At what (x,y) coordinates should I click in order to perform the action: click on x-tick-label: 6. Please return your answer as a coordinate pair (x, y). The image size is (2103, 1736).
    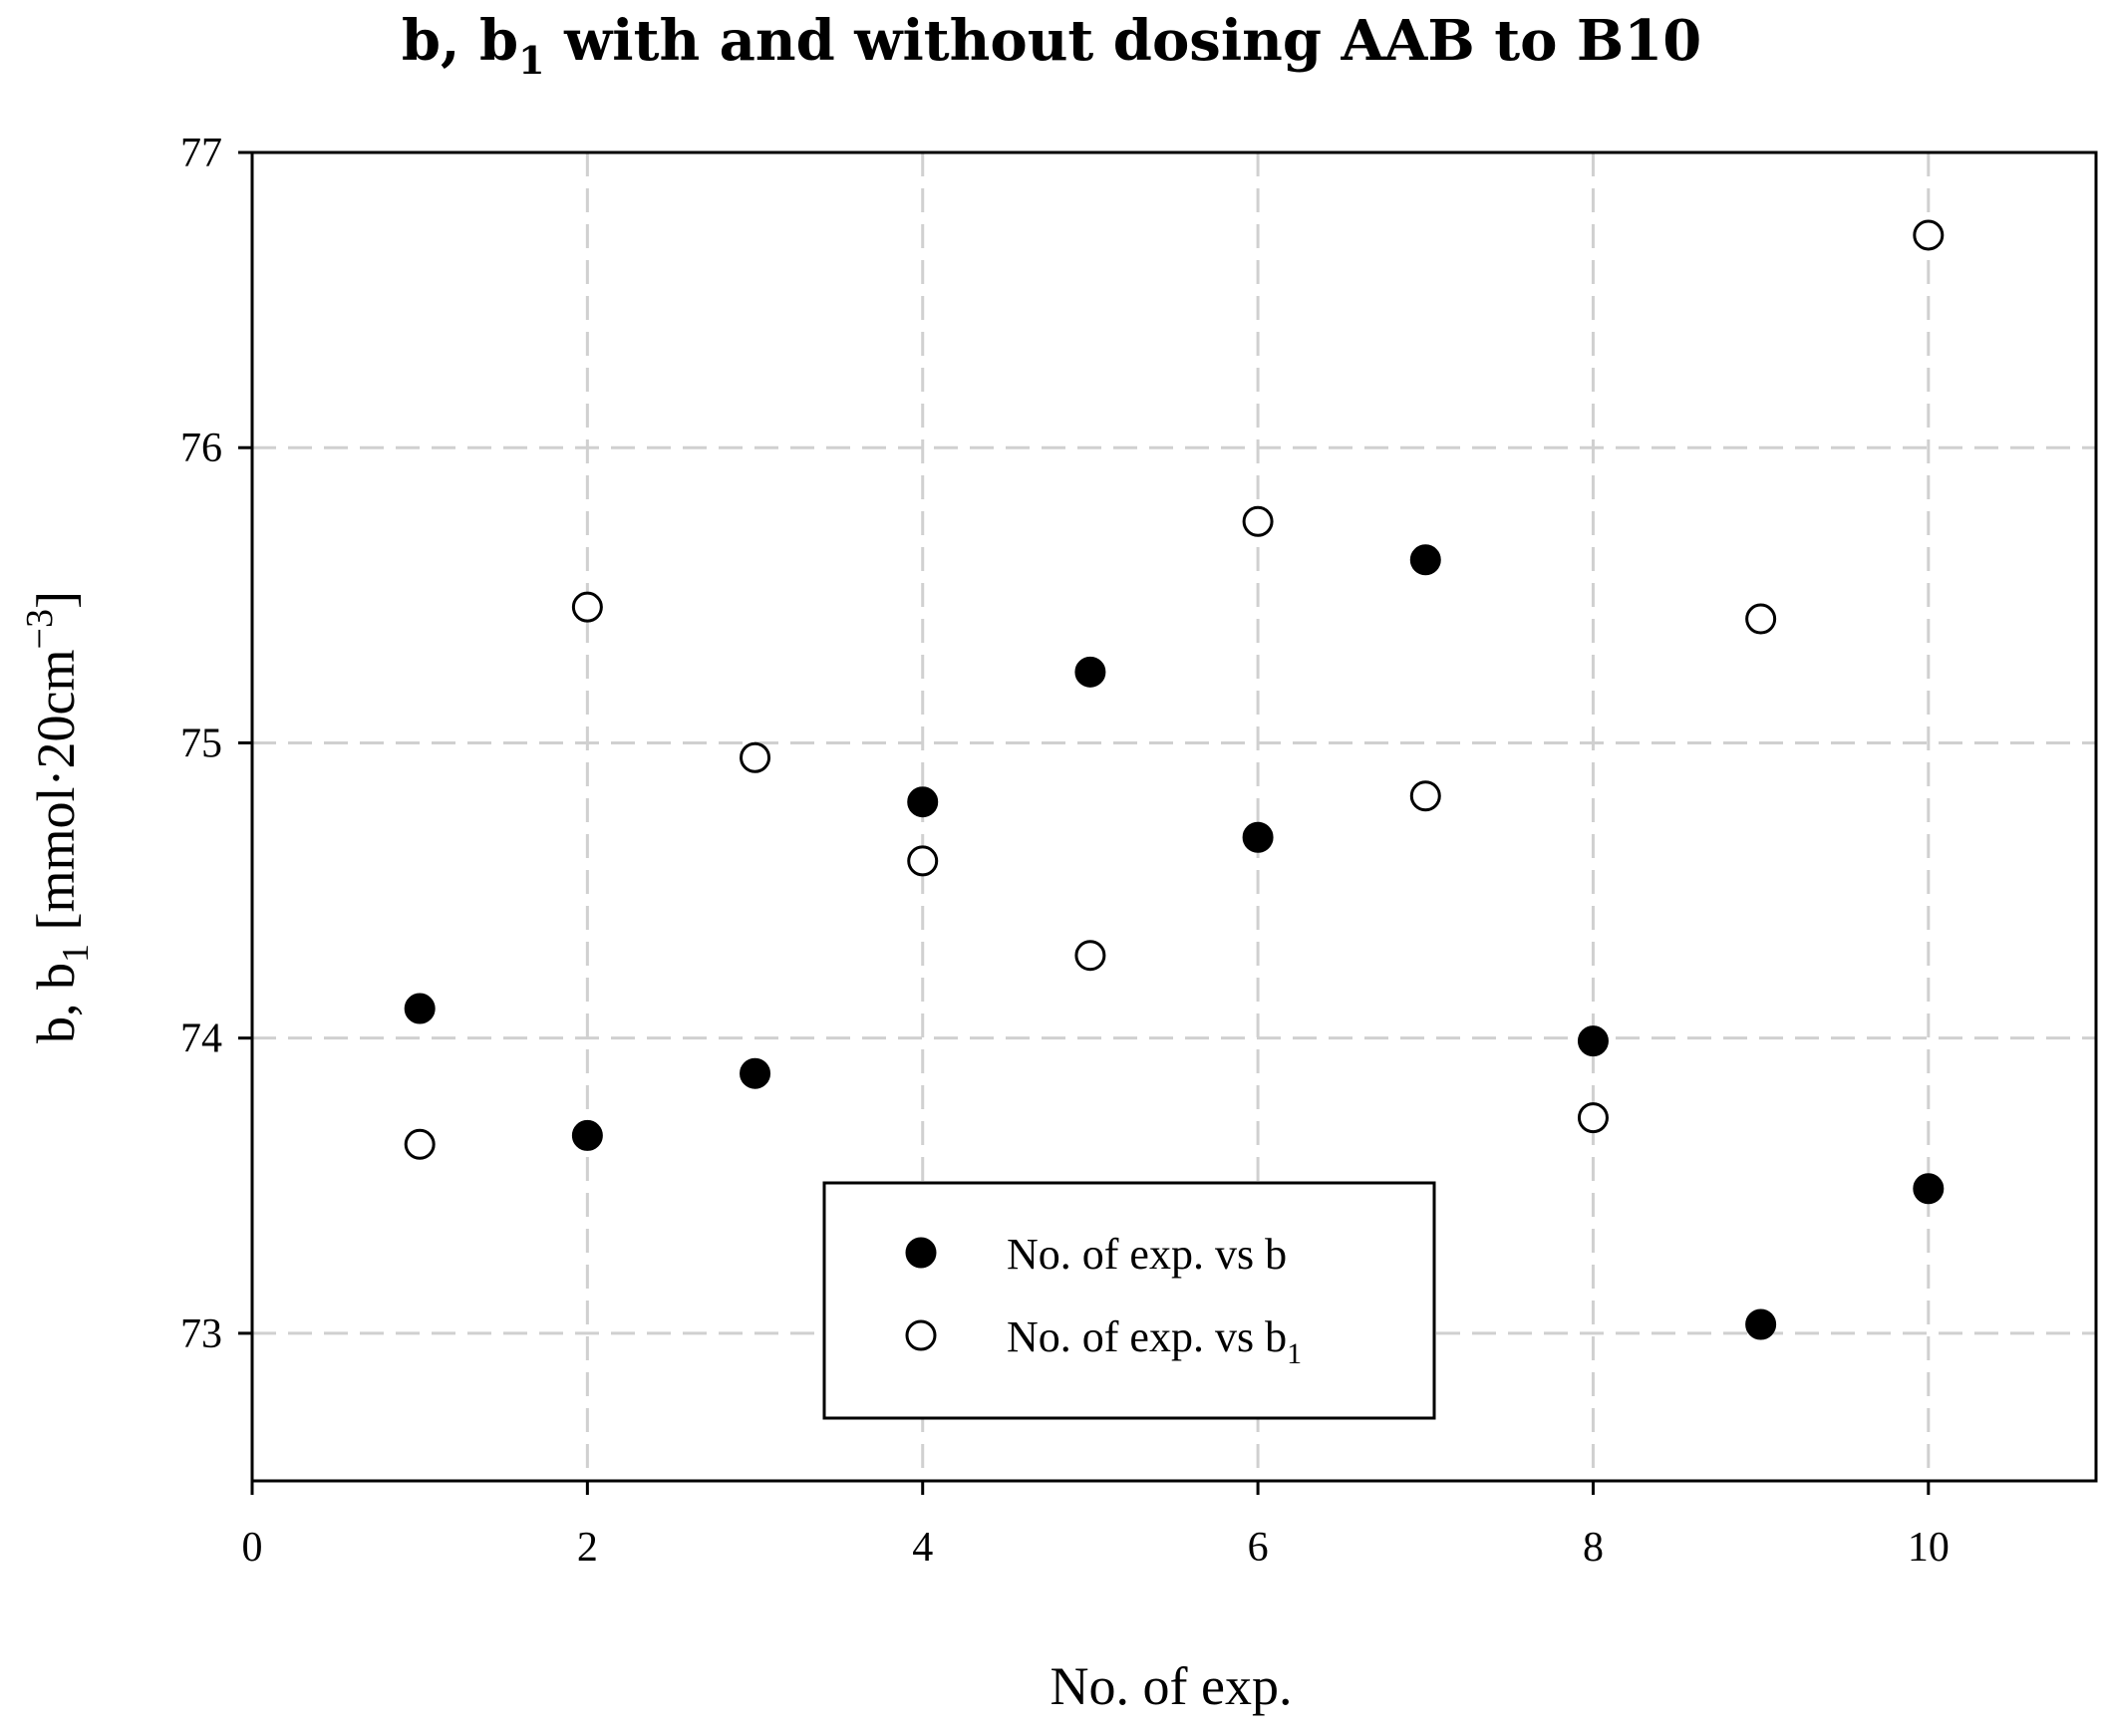
    Looking at the image, I should click on (1258, 1548).